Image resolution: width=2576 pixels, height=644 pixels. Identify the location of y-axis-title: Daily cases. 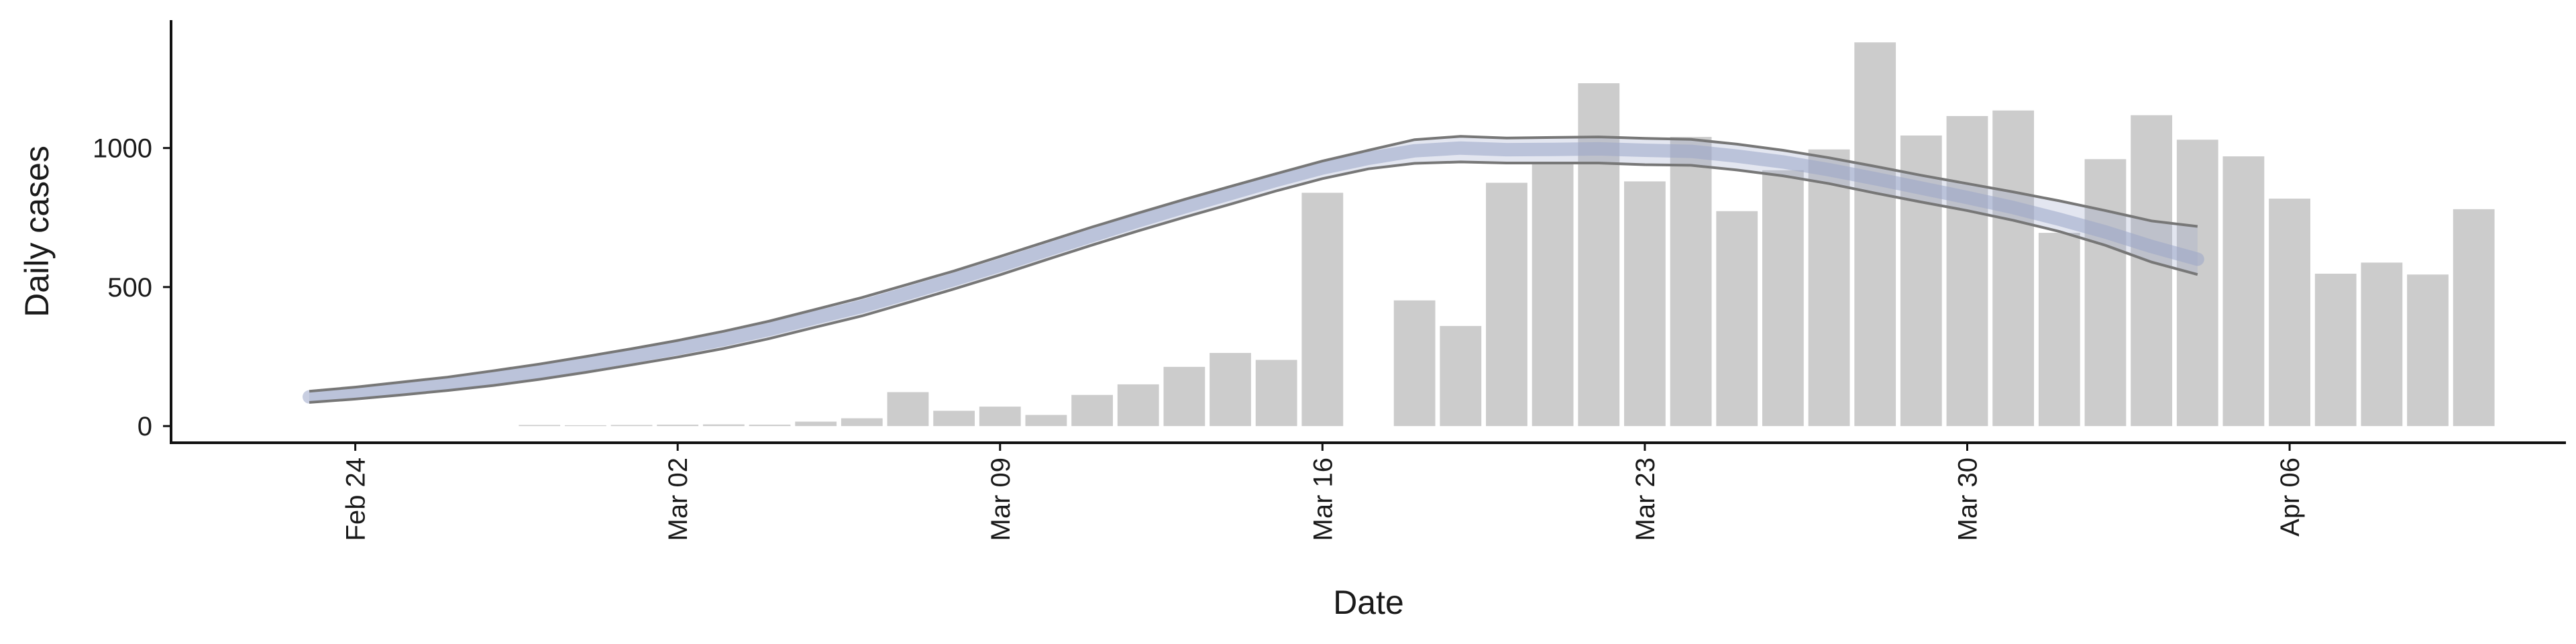
(37, 231).